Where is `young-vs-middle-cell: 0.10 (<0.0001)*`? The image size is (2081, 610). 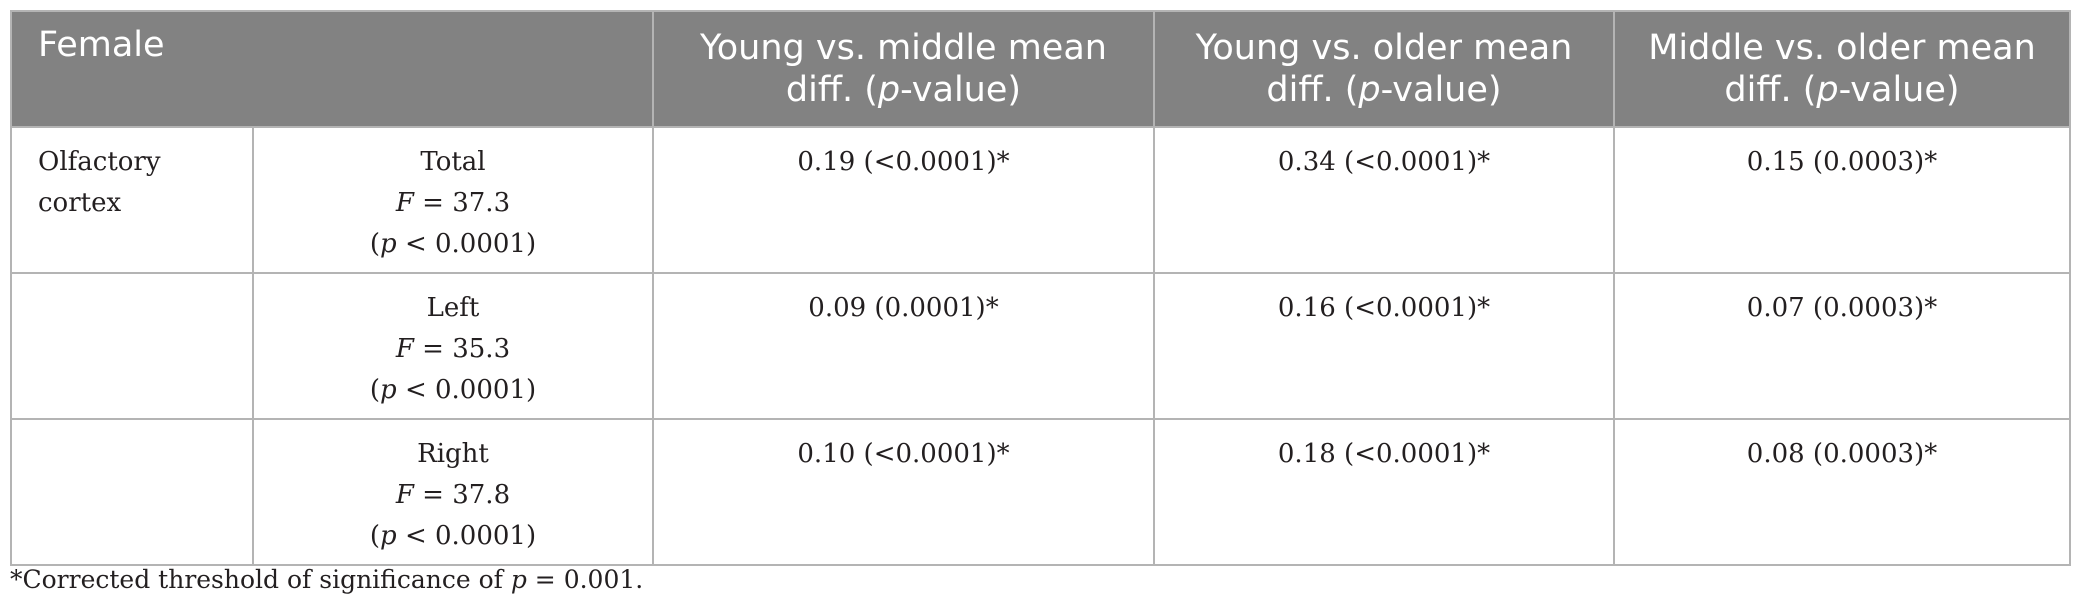
young-vs-middle-cell: 0.10 (<0.0001)* is located at coordinates (903, 492).